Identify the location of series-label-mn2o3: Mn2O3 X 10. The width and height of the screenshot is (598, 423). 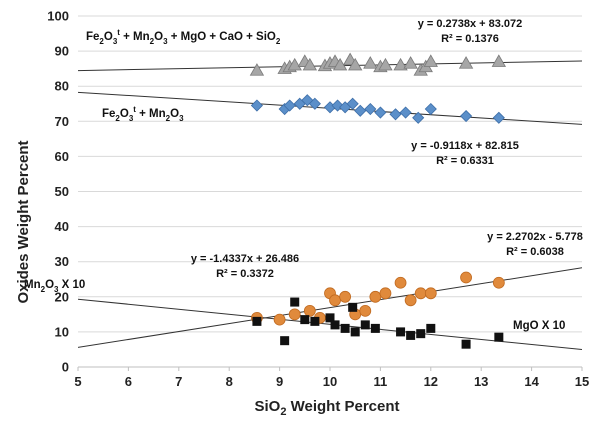
(54, 286).